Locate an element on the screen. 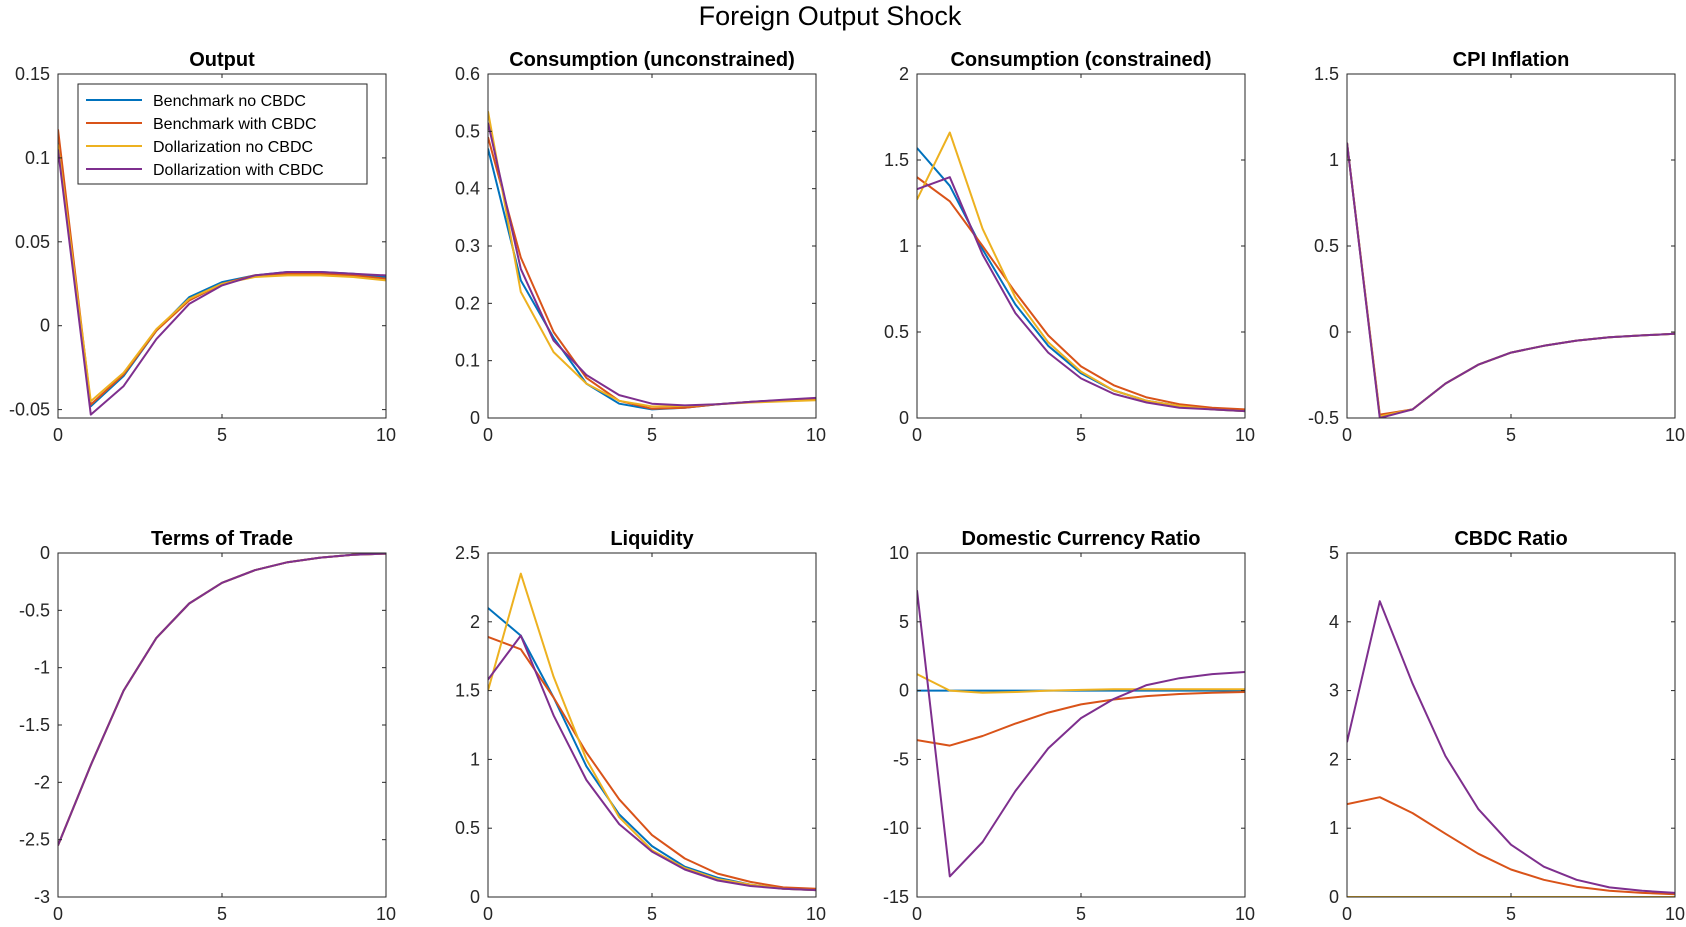 The height and width of the screenshot is (927, 1686). x-tick-label-consumption-constrained: 10 is located at coordinates (1245, 435).